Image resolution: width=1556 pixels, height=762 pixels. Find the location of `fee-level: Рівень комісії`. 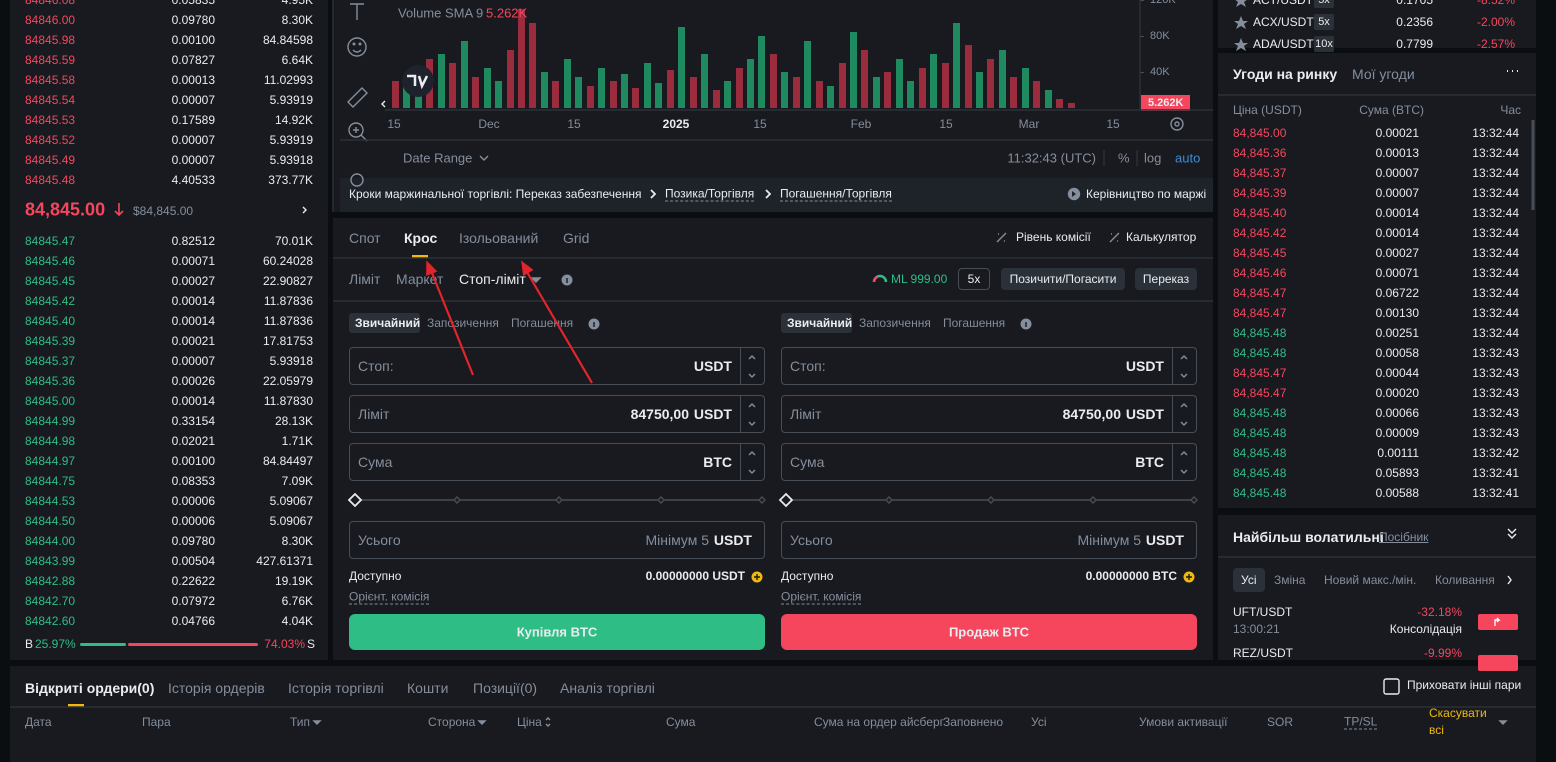

fee-level: Рівень комісії is located at coordinates (1053, 237).